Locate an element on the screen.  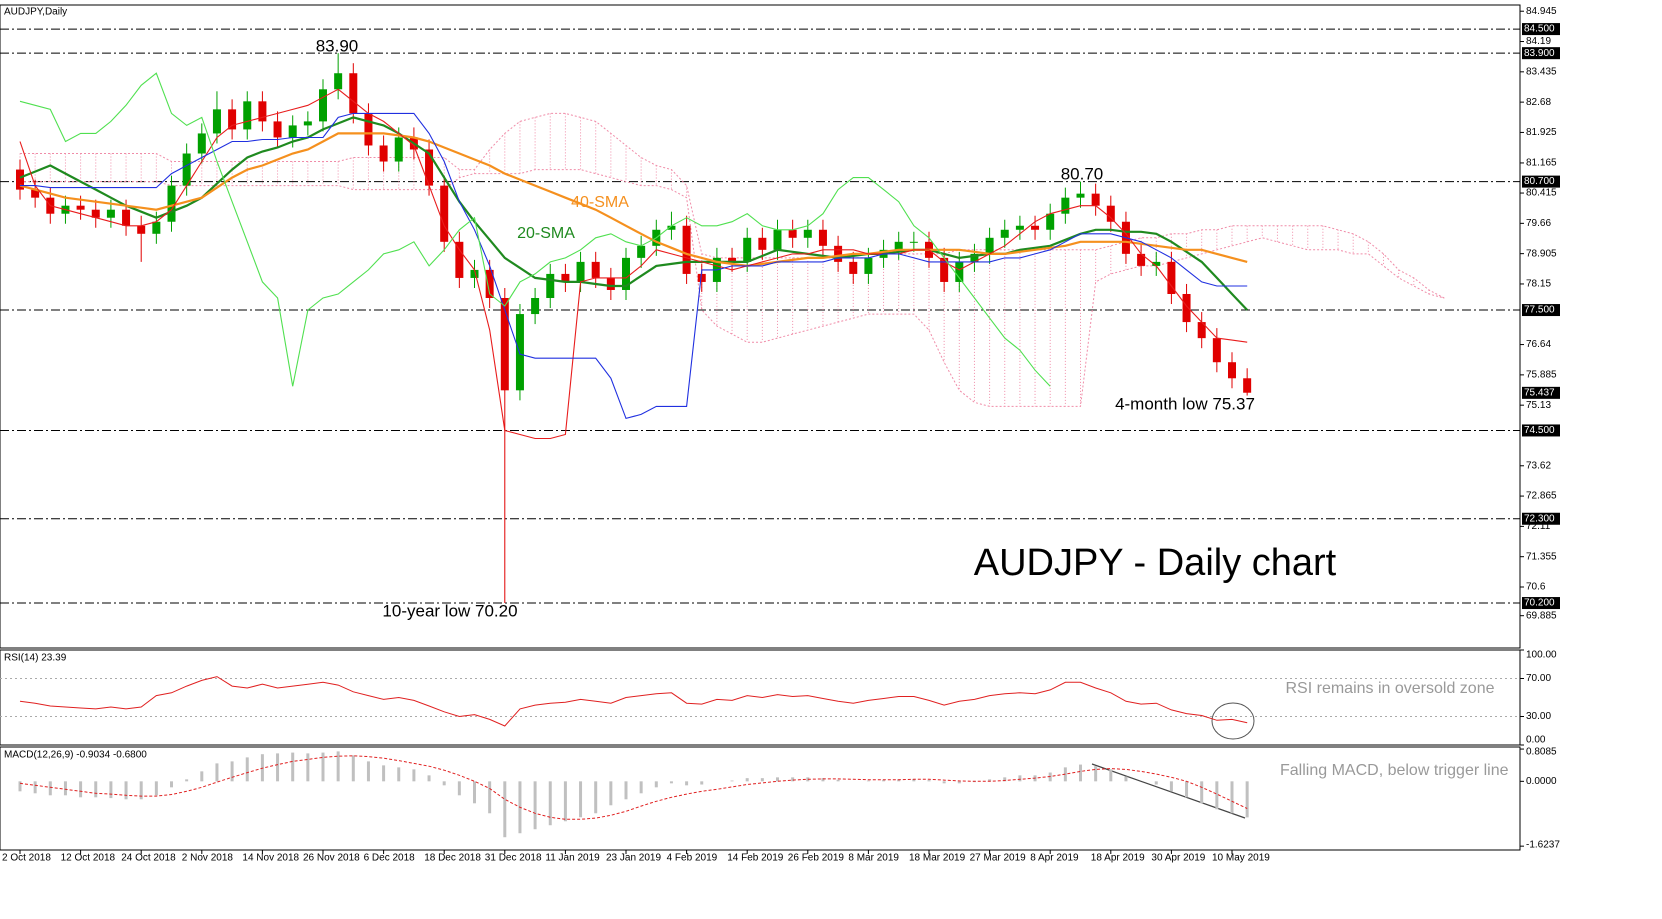
y-tick-label: 0.8085 is located at coordinates (1541, 752).